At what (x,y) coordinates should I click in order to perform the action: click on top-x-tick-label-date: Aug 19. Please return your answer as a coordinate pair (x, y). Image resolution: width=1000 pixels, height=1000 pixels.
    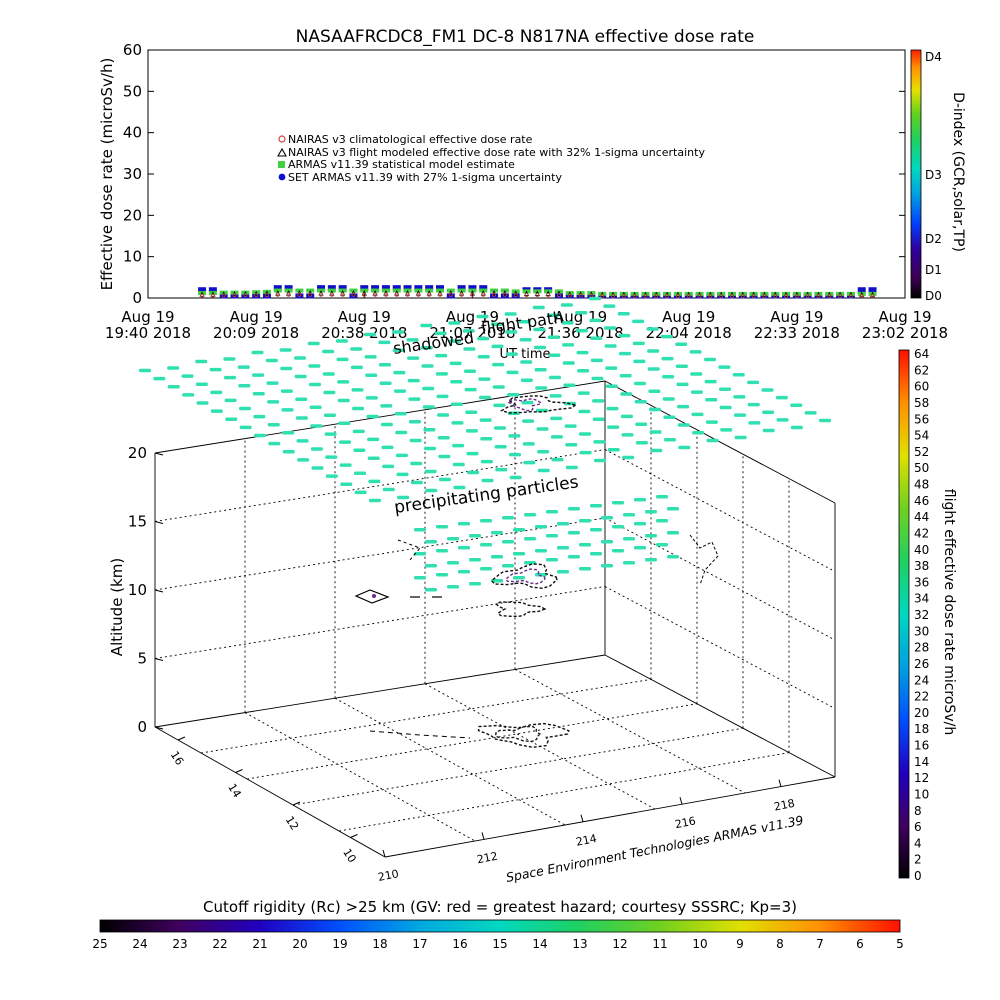
    Looking at the image, I should click on (364, 317).